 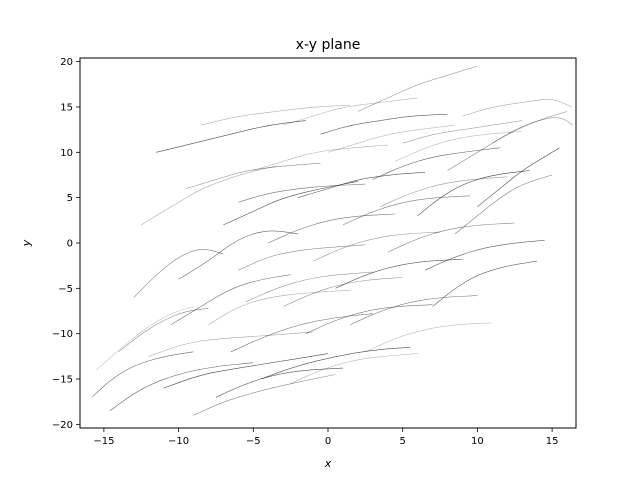 I want to click on y-tick-label: −20, so click(x=62, y=425).